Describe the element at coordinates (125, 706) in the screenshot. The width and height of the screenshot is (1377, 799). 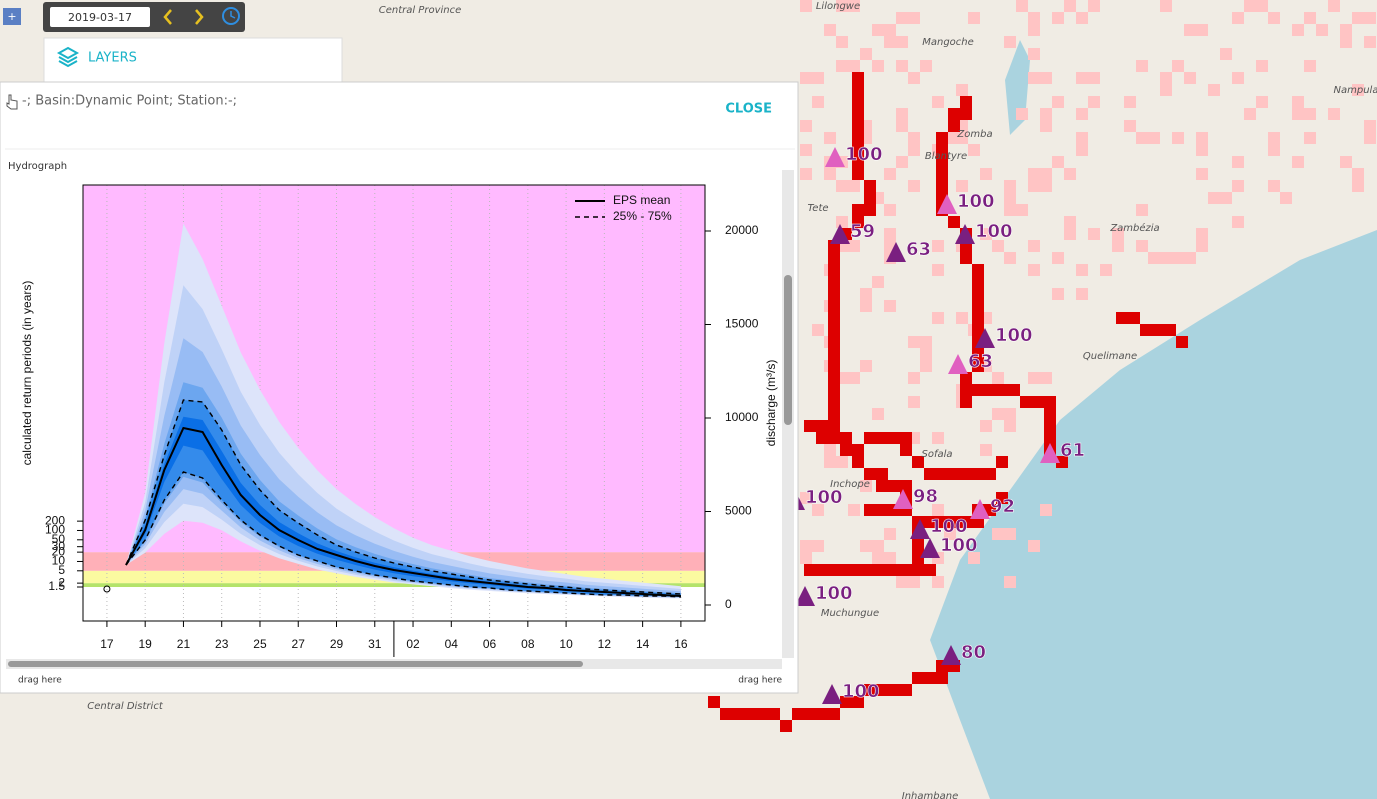
I see `place-label: Central District` at that location.